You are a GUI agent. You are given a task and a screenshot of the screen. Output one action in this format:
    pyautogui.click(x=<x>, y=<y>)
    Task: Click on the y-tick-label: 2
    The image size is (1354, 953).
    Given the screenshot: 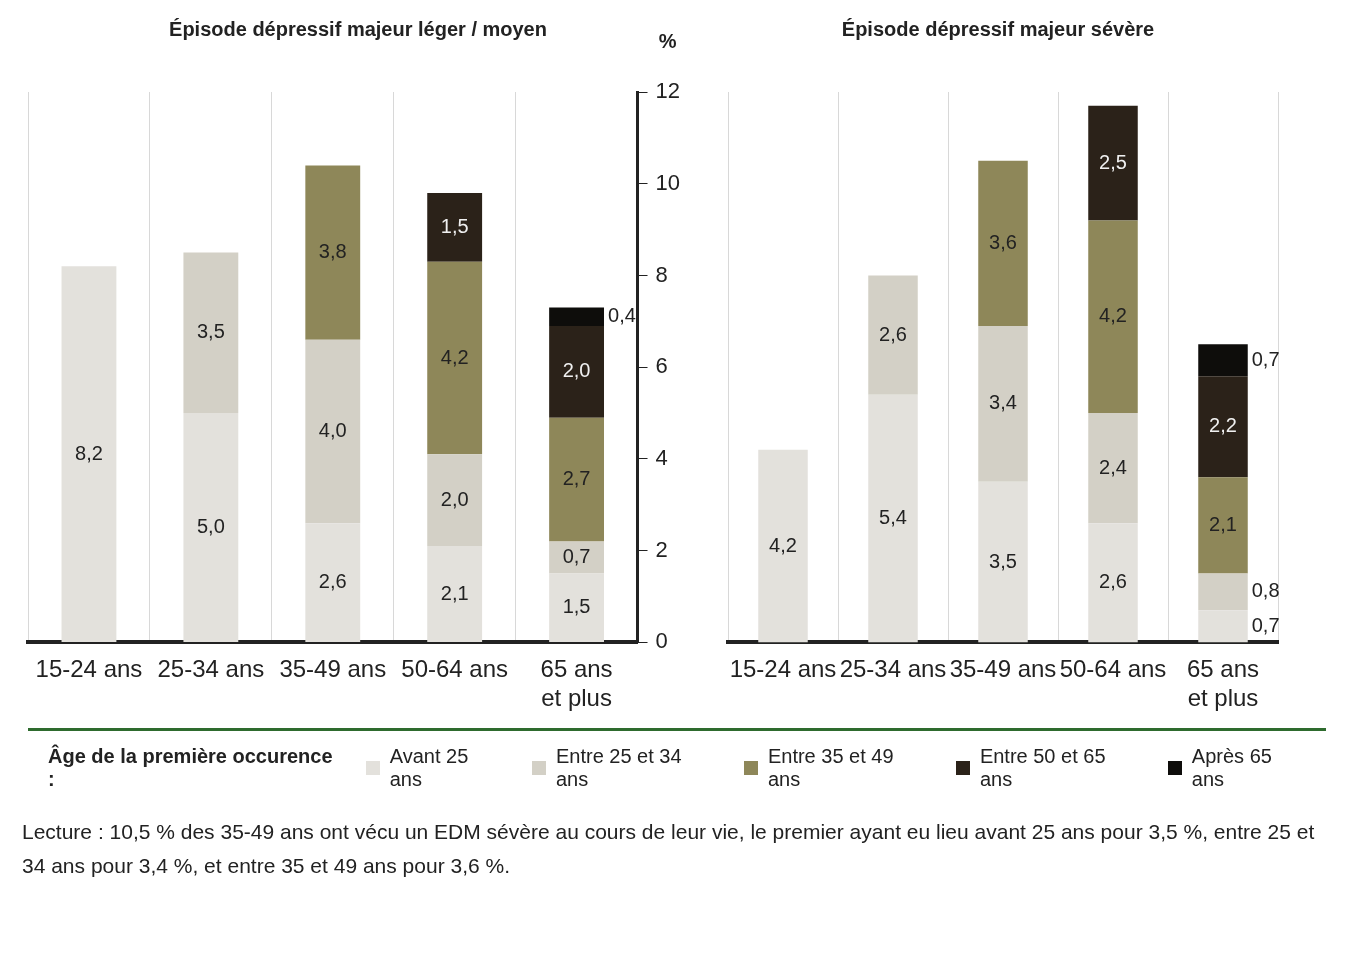 What is the action you would take?
    pyautogui.click(x=661, y=549)
    